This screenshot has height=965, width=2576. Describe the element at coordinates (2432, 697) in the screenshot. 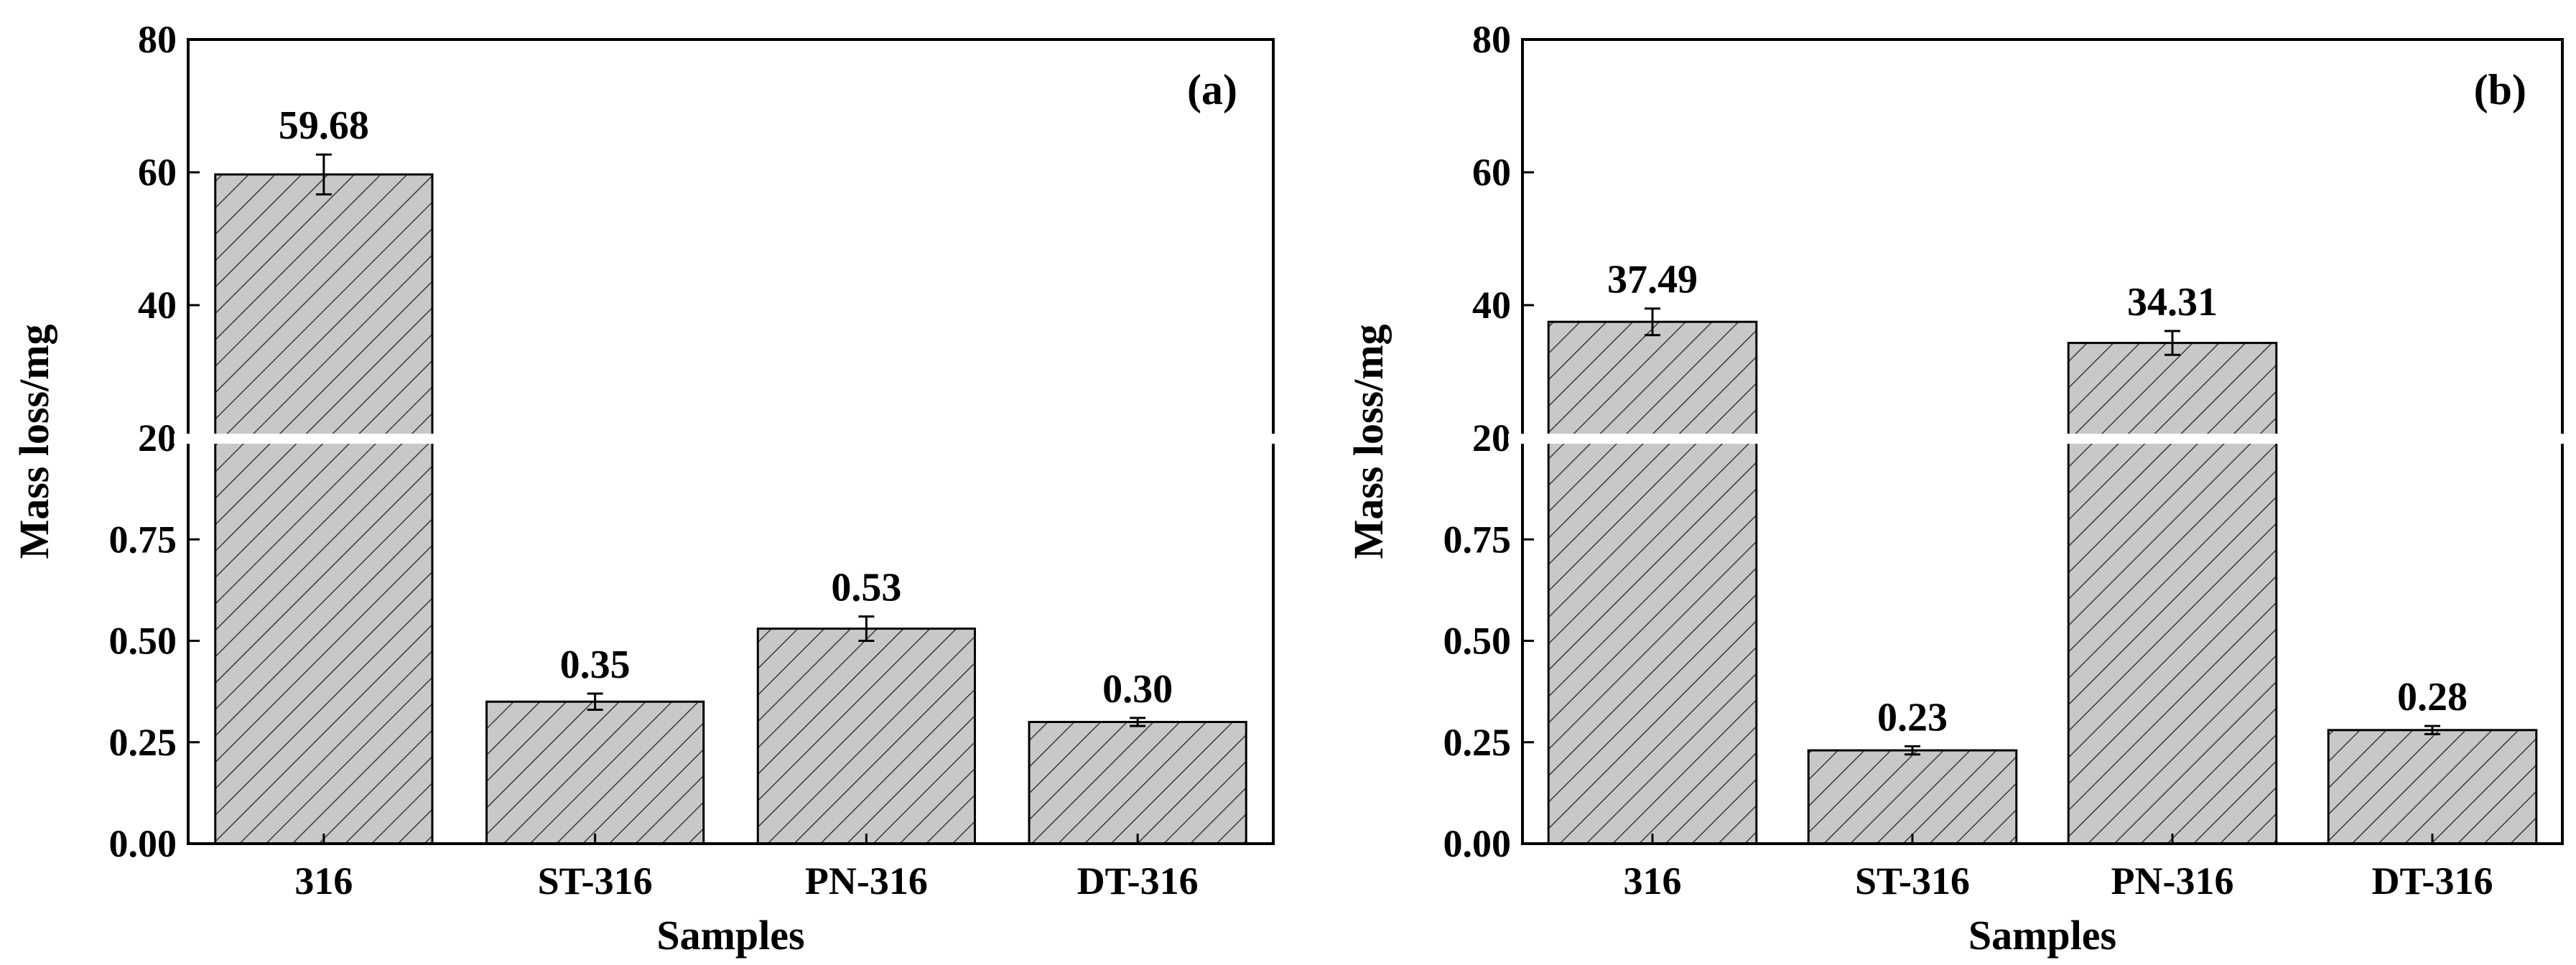

I see `data-label: 0.28` at that location.